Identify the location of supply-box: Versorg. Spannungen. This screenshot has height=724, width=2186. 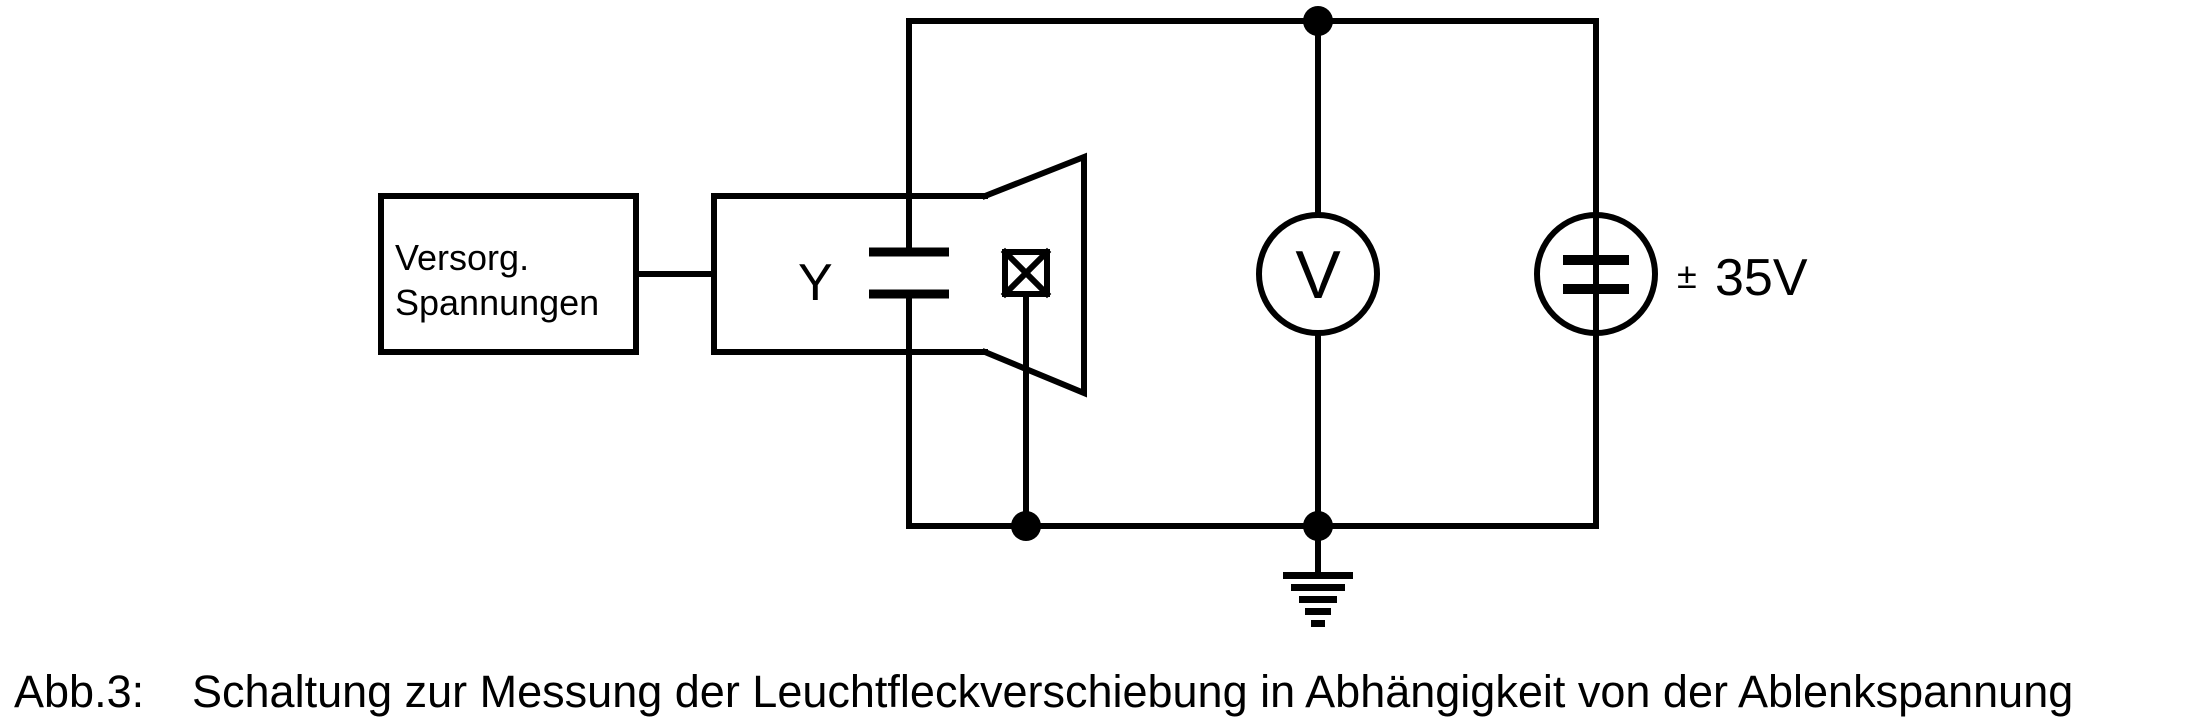
(508, 274).